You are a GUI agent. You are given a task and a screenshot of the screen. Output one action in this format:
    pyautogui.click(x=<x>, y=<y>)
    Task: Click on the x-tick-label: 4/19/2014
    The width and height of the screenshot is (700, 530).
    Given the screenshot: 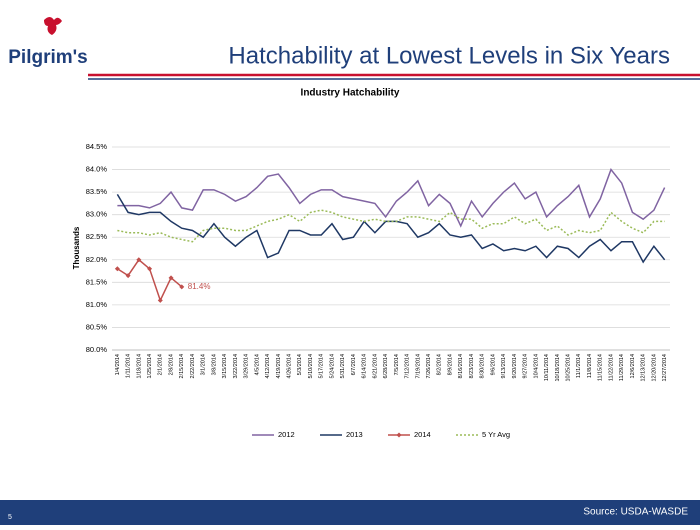 What is the action you would take?
    pyautogui.click(x=279, y=366)
    